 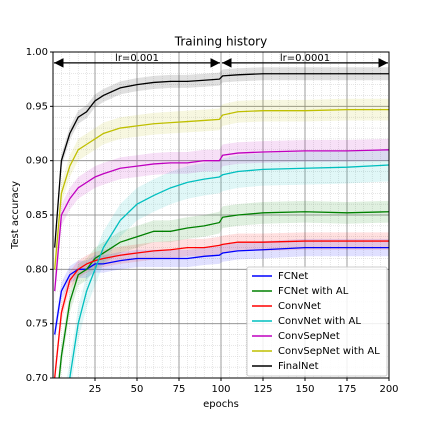 What do you see at coordinates (179, 389) in the screenshot?
I see `x-tick-label: 75` at bounding box center [179, 389].